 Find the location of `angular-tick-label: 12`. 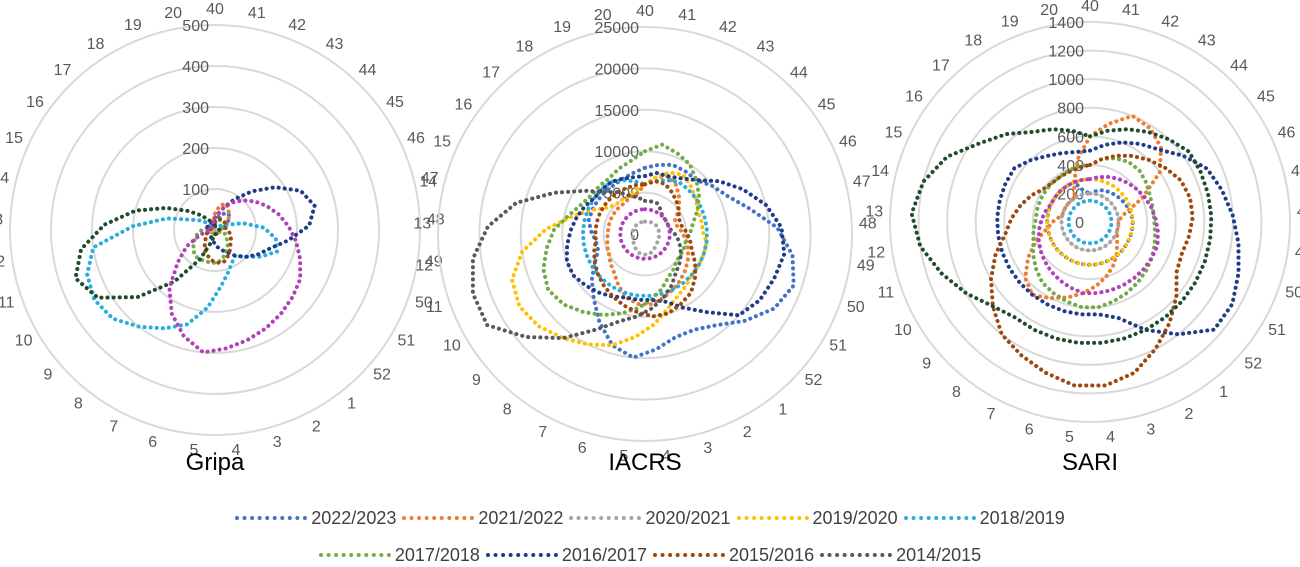

angular-tick-label: 12 is located at coordinates (876, 253).